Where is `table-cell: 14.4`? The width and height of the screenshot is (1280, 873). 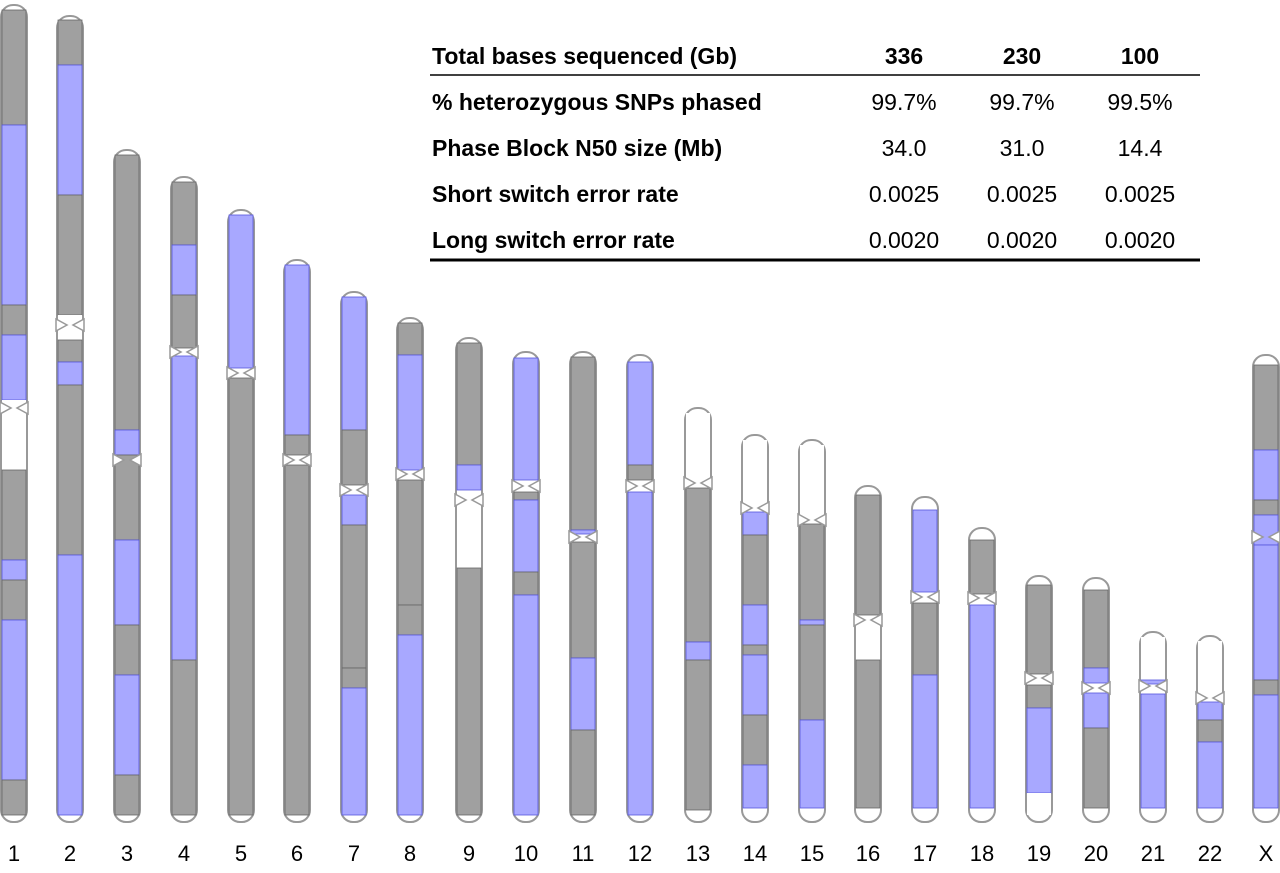 table-cell: 14.4 is located at coordinates (1140, 148).